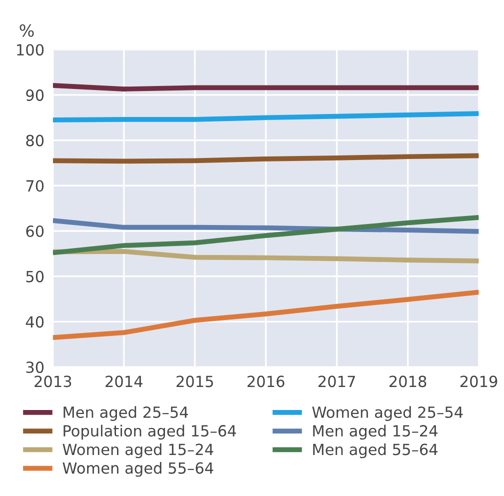 The height and width of the screenshot is (496, 504). Describe the element at coordinates (138, 469) in the screenshot. I see `legend-label: Women aged 55–64` at that location.